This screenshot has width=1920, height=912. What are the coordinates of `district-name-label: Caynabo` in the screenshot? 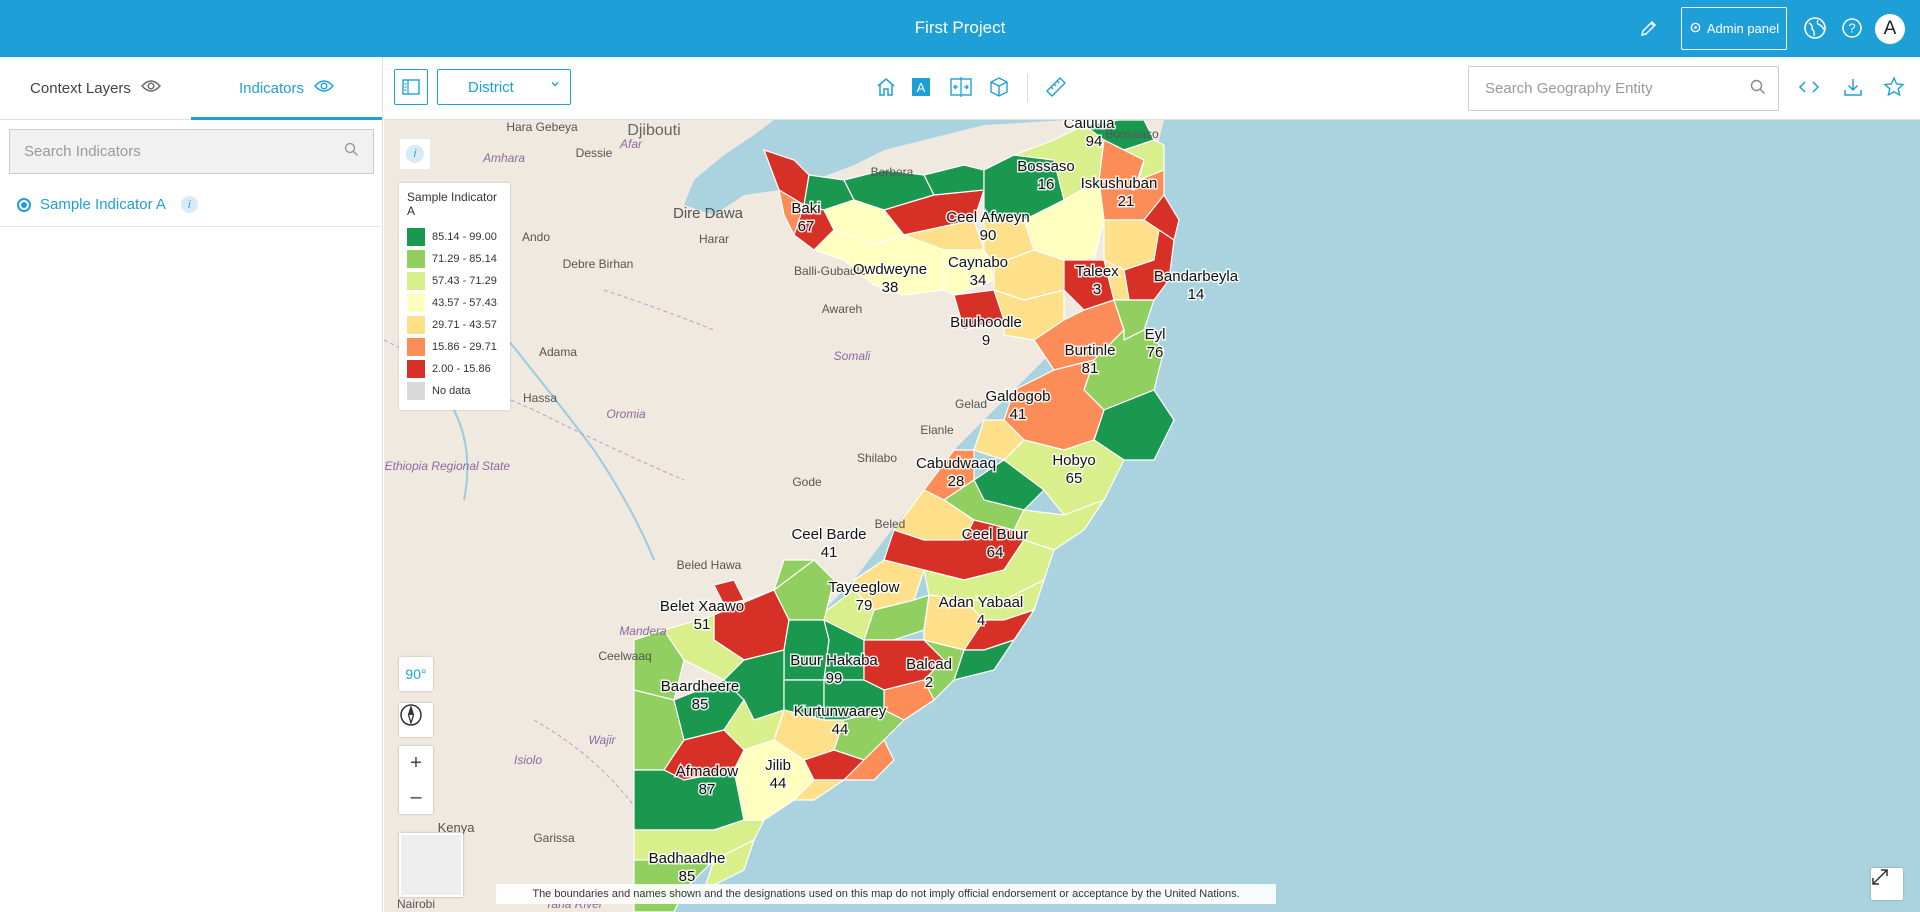 It's located at (978, 262).